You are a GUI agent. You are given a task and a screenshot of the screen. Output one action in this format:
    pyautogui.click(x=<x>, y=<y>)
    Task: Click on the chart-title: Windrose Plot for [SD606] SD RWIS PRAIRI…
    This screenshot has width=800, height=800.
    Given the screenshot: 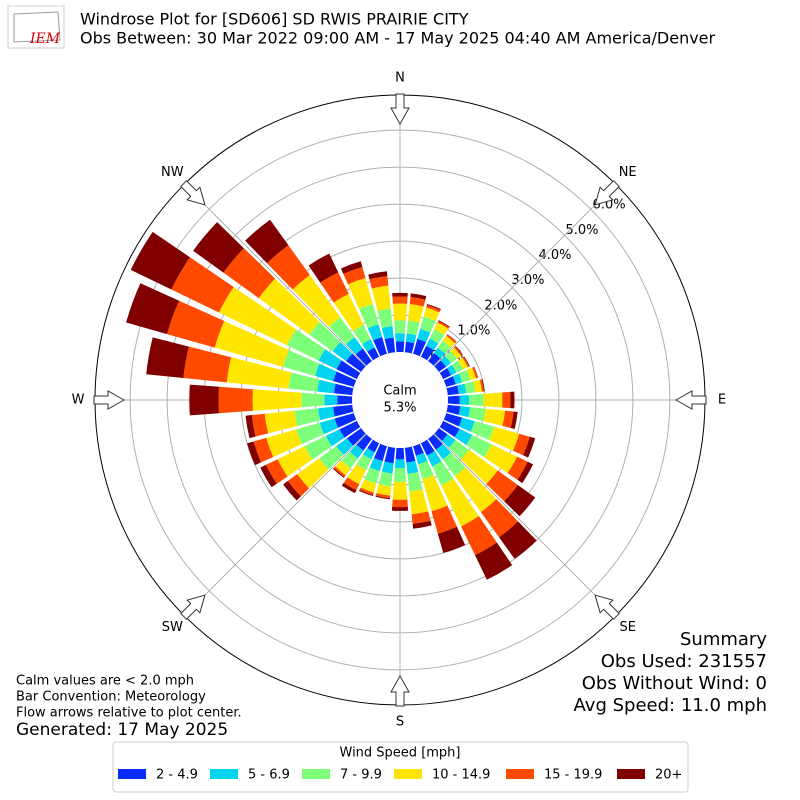 What is the action you would take?
    pyautogui.click(x=274, y=19)
    